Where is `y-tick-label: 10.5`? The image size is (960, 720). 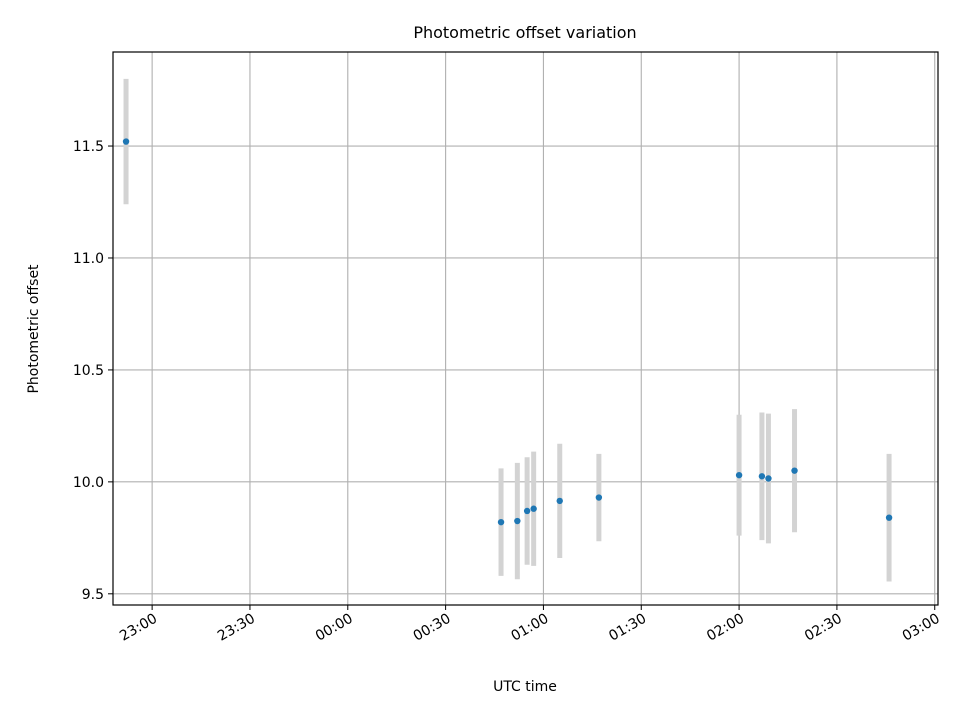
y-tick-label: 10.5 is located at coordinates (88, 371).